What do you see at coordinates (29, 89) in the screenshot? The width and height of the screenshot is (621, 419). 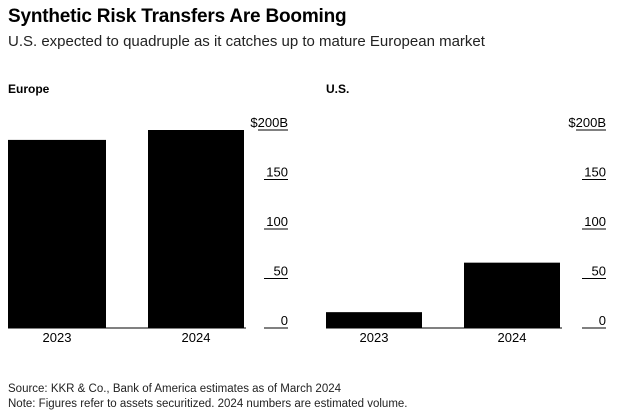 I see `panel-title: Europe` at bounding box center [29, 89].